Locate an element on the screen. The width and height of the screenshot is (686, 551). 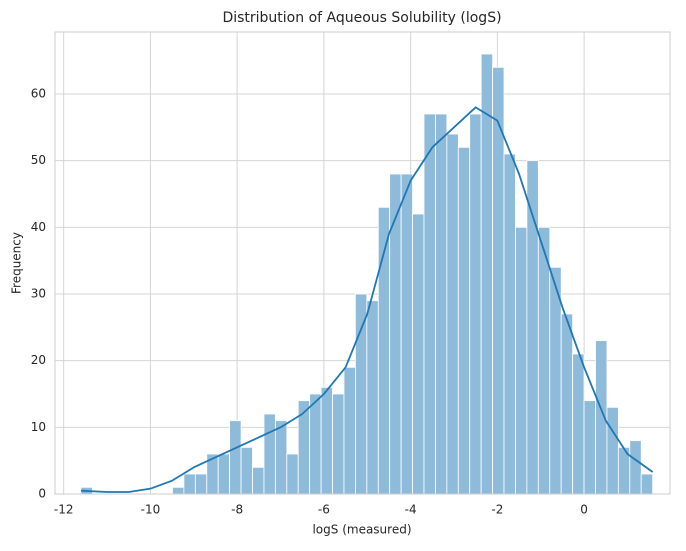
x-axis-label: logS (measured) is located at coordinates (361, 530).